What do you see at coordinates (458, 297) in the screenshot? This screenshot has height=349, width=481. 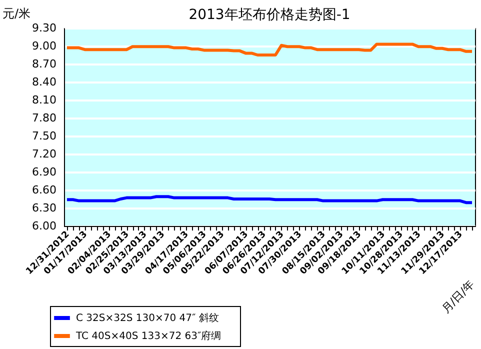 I see `x-axis-title: 月/日/年` at bounding box center [458, 297].